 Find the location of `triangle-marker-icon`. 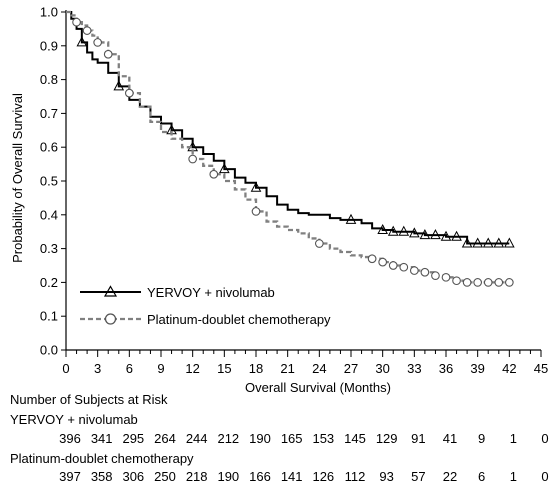

triangle-marker-icon is located at coordinates (110, 291).